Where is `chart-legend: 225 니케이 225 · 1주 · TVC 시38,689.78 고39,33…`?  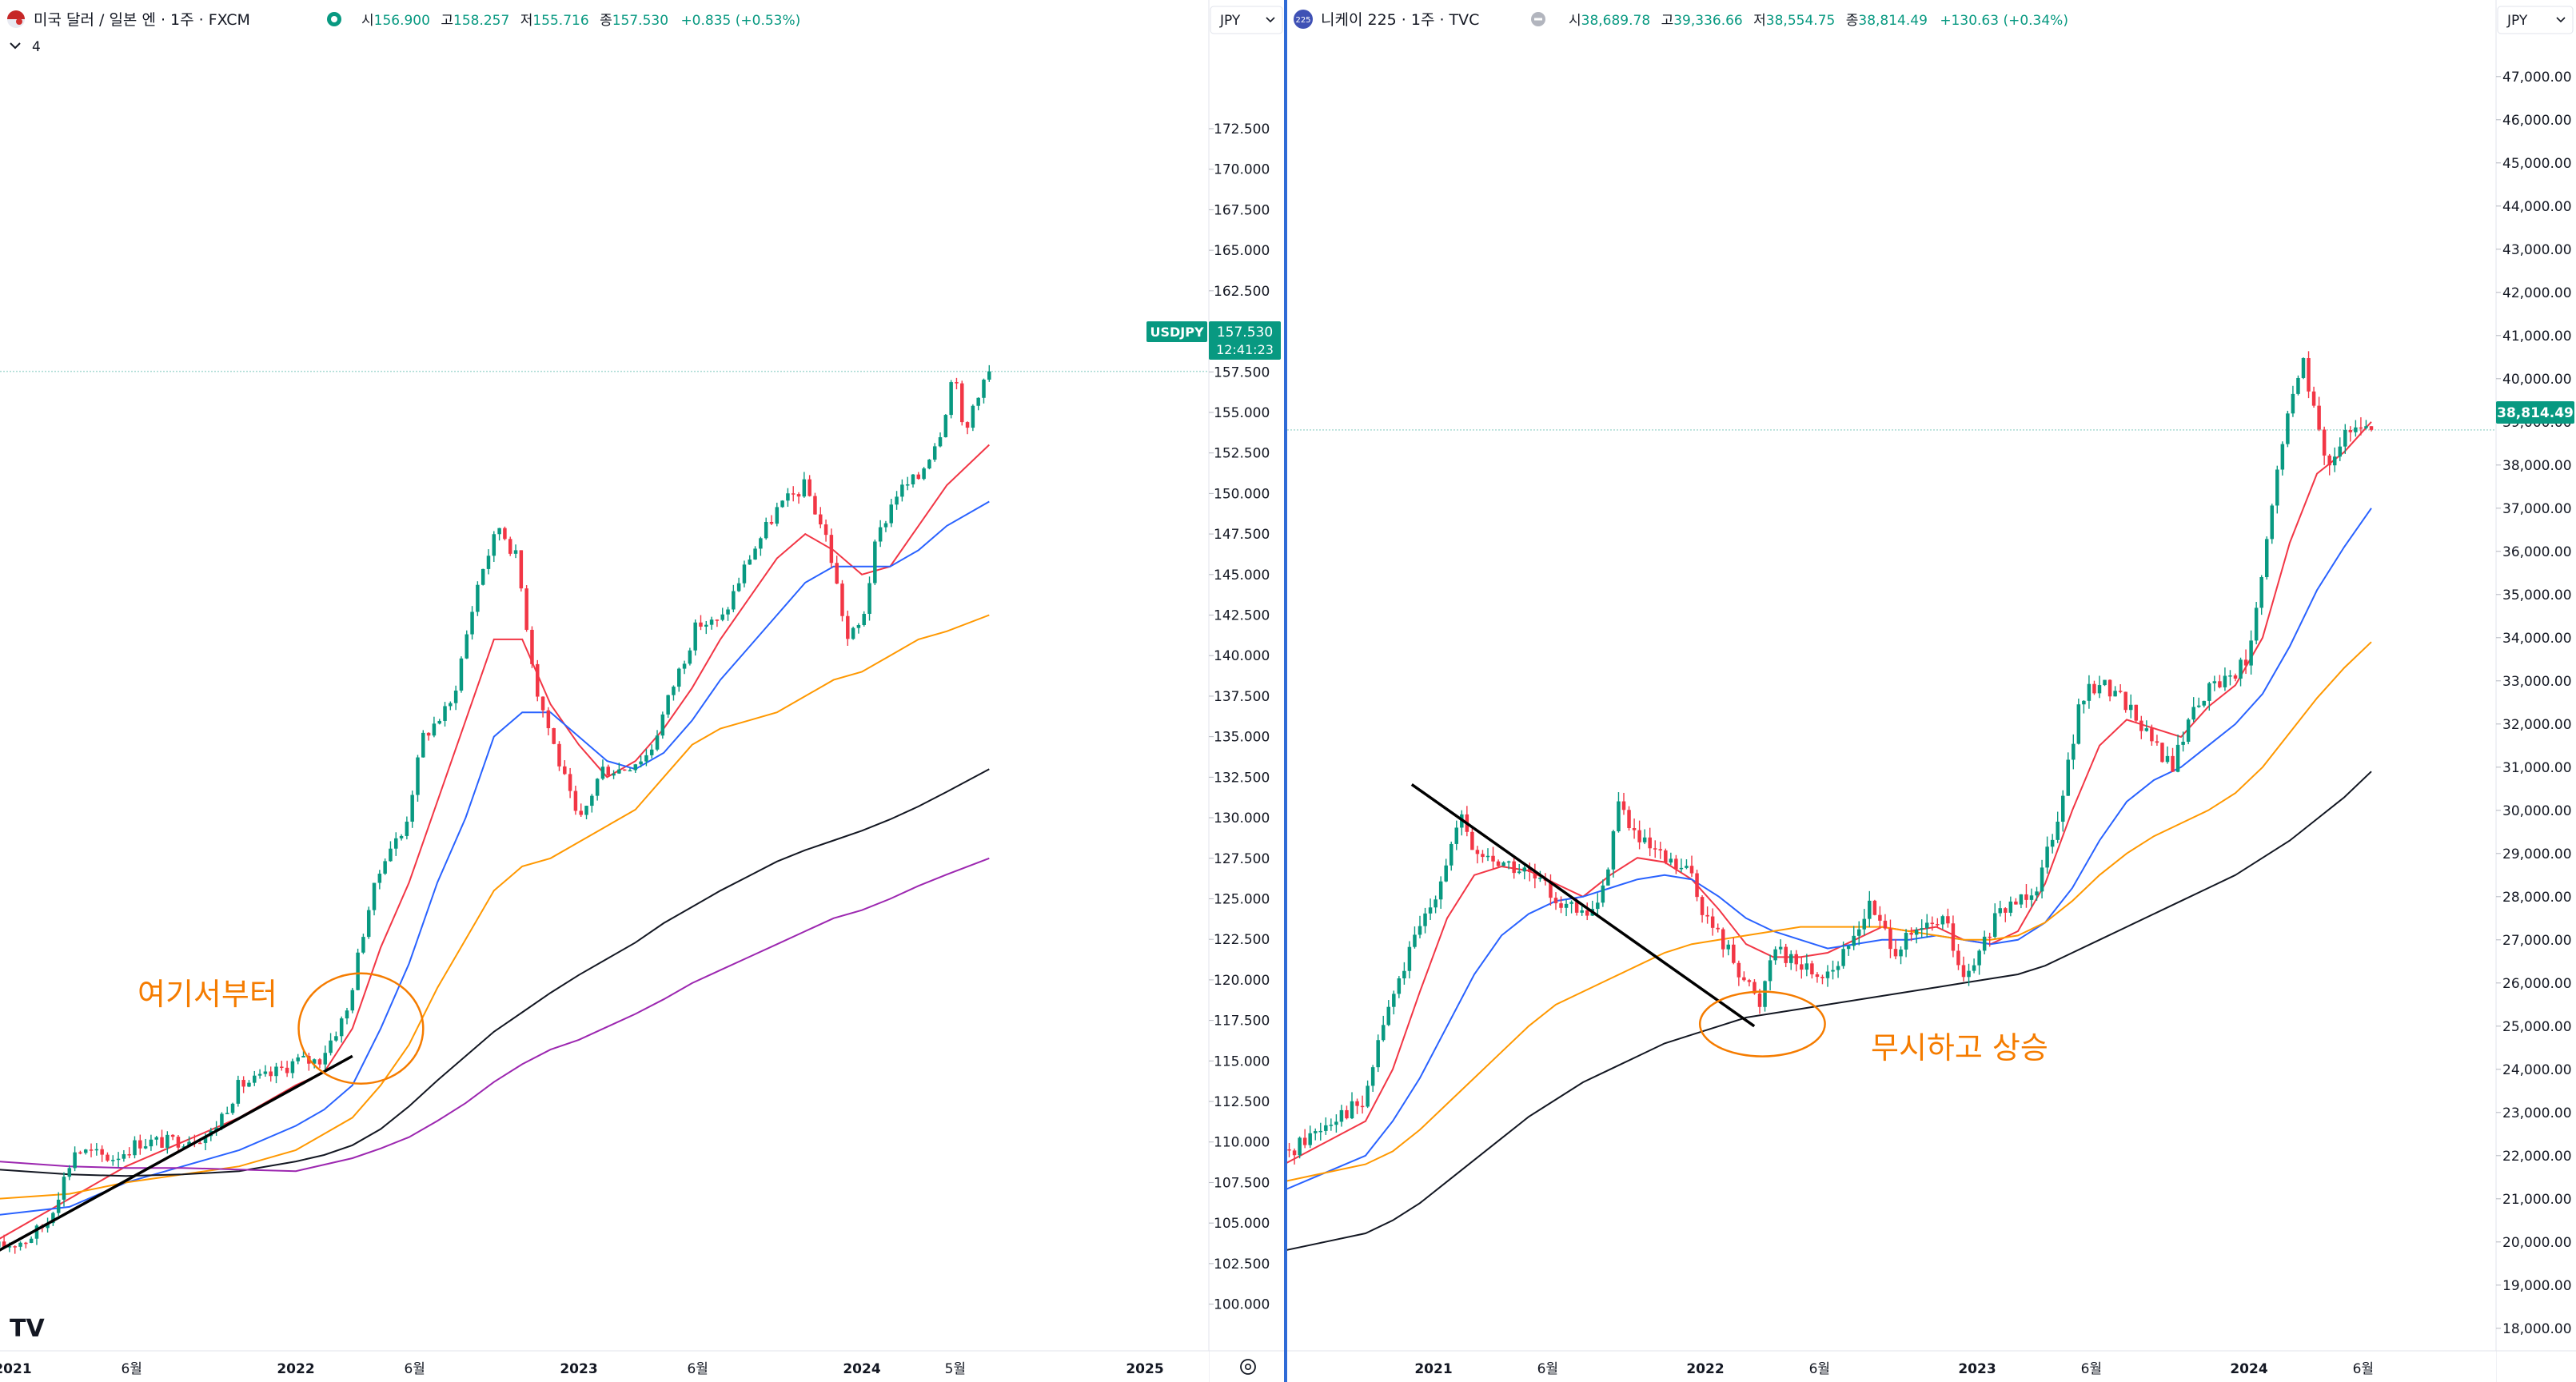 chart-legend: 225 니케이 225 · 1주 · TVC 시38,689.78 고39,33… is located at coordinates (1681, 19).